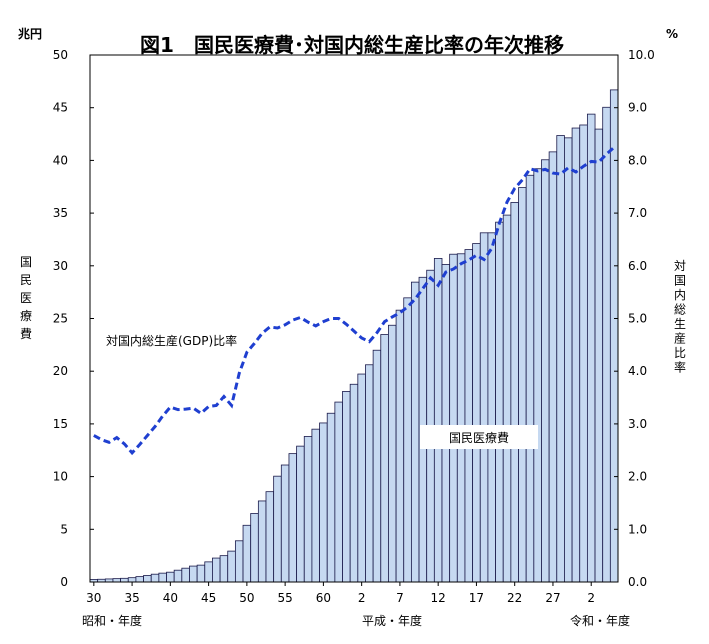  Describe the element at coordinates (323, 598) in the screenshot. I see `x-tick-label: 60` at that location.